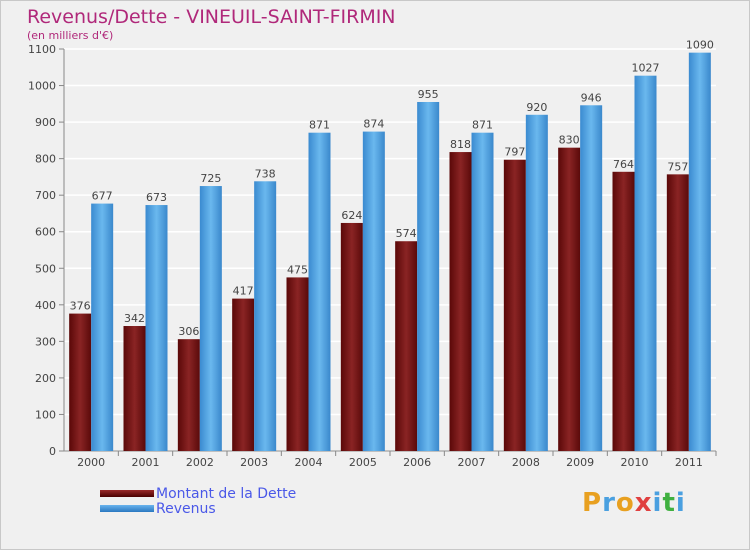 The image size is (750, 550). What do you see at coordinates (580, 462) in the screenshot?
I see `x-tick-label: 2009` at bounding box center [580, 462].